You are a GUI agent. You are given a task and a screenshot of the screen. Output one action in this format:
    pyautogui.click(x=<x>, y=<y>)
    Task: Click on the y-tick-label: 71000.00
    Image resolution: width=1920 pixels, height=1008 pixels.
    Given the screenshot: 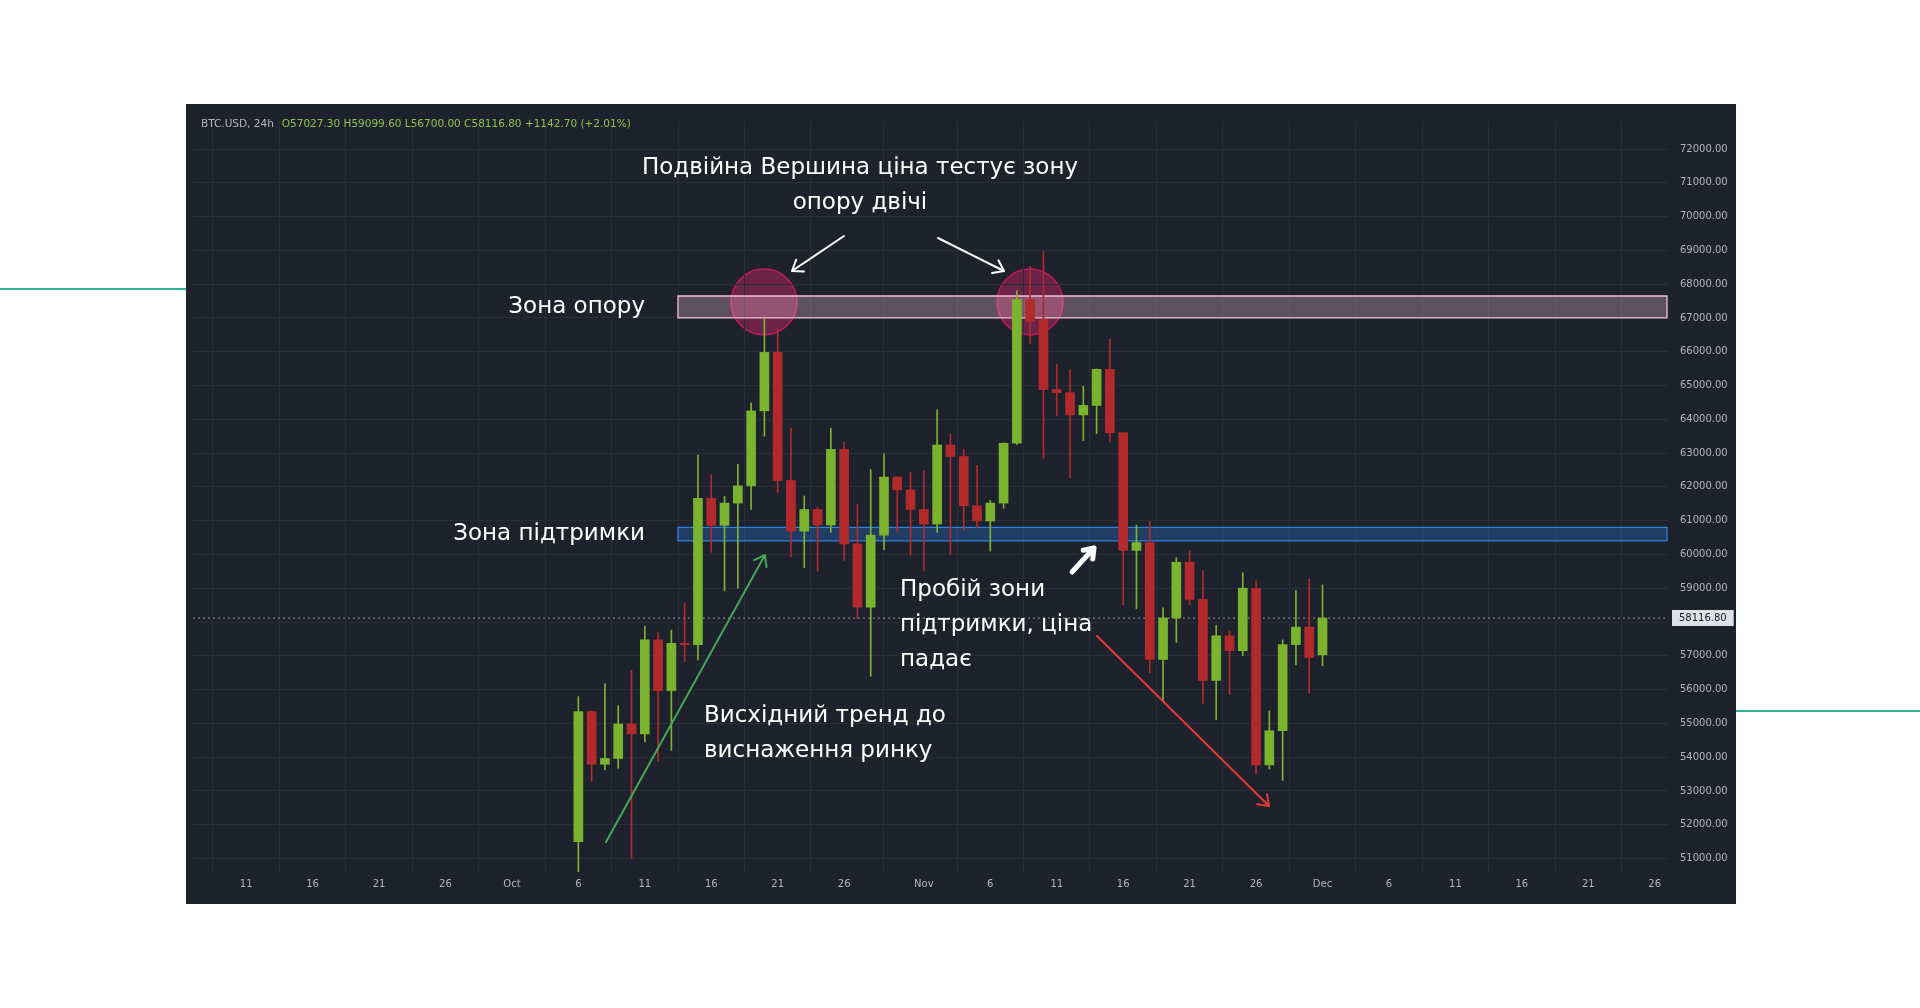 What is the action you would take?
    pyautogui.click(x=1704, y=182)
    